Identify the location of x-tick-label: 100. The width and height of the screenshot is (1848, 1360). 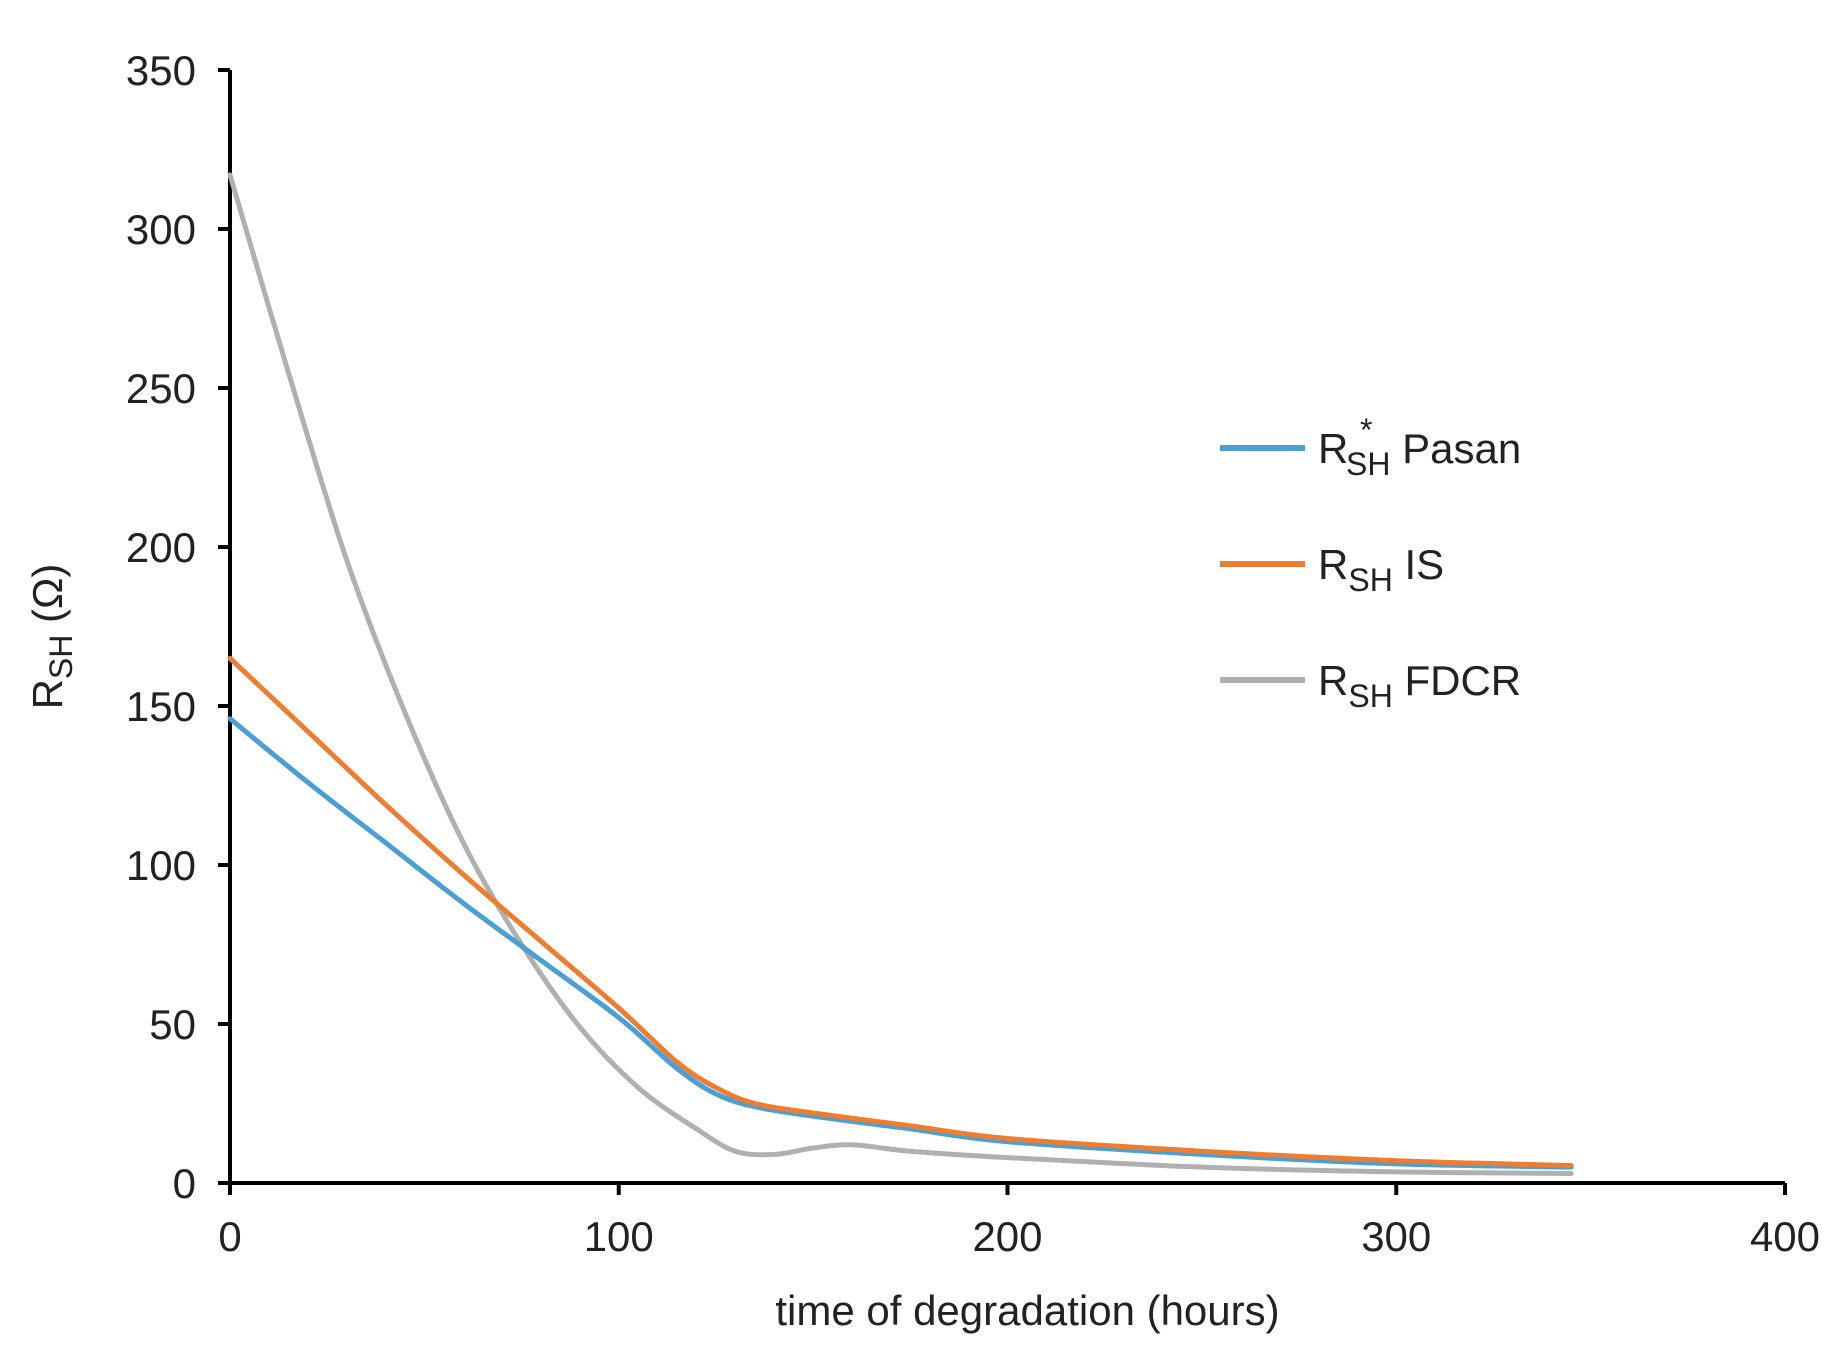
(619, 1236).